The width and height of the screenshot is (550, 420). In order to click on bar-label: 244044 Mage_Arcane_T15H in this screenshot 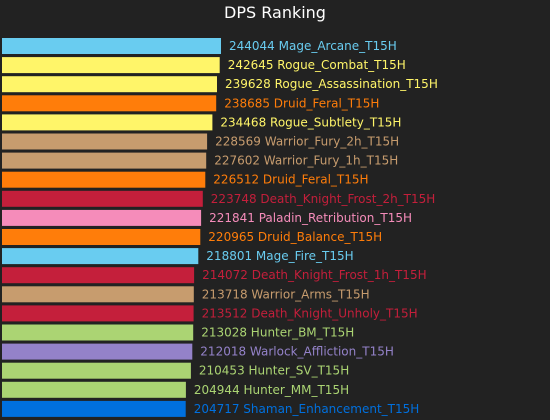, I will do `click(313, 46)`.